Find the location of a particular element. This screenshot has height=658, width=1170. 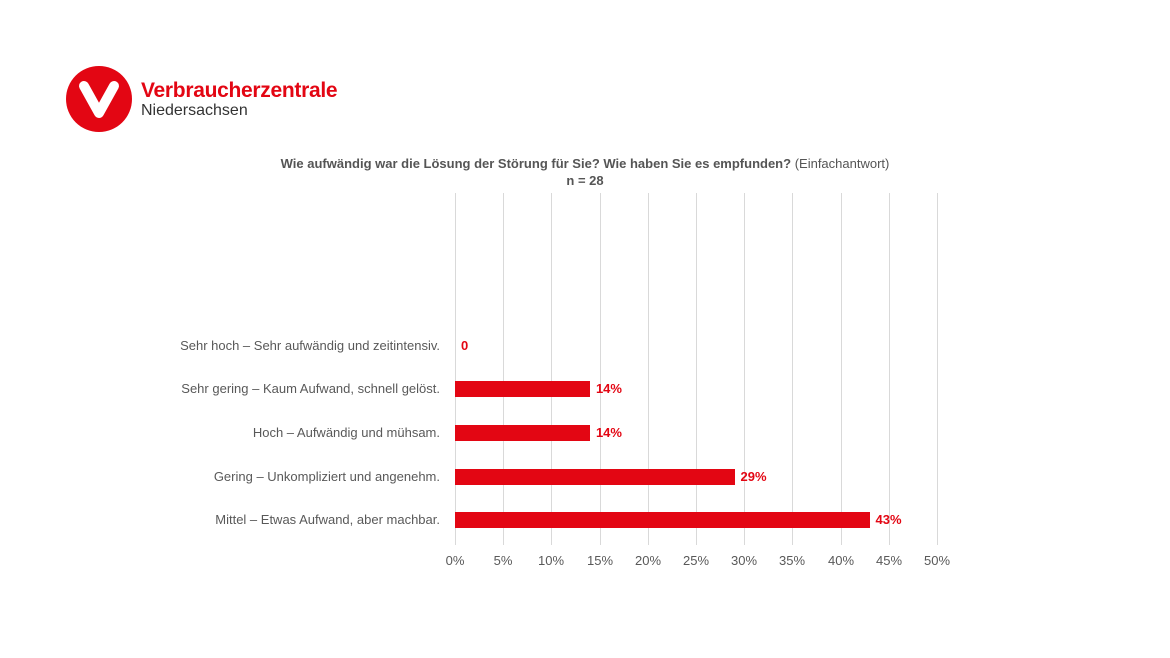

data-label: 29% is located at coordinates (753, 476).